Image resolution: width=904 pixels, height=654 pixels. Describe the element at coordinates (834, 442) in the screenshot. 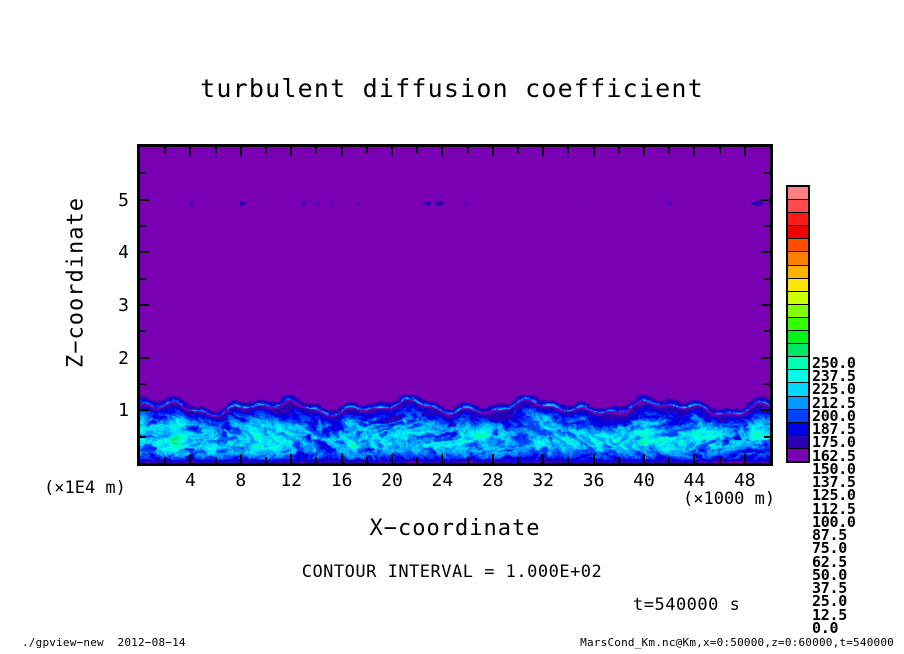

I see `colorbar-label: 175.0` at that location.